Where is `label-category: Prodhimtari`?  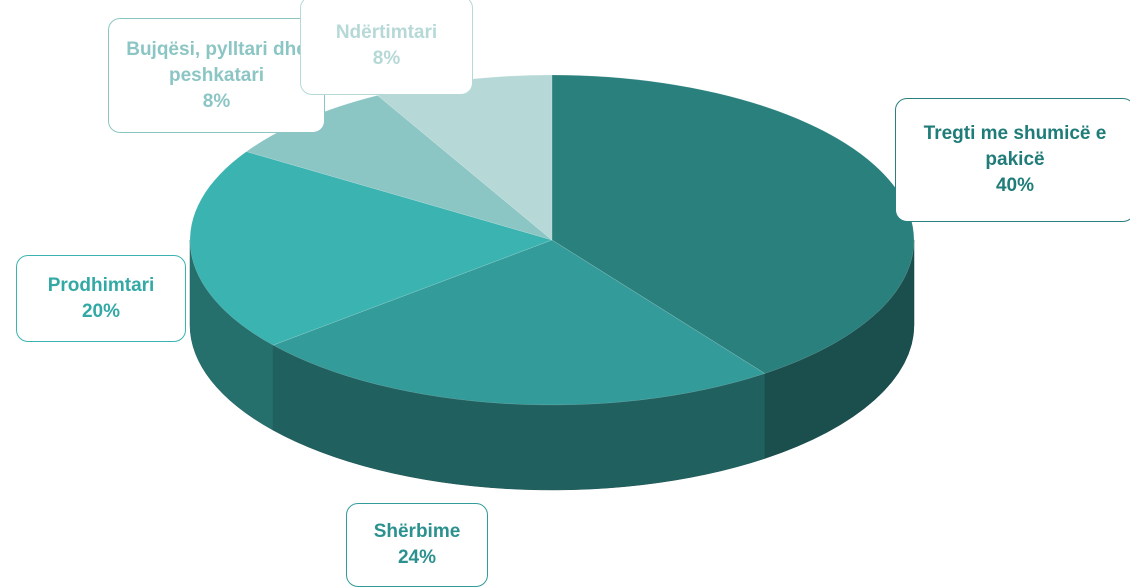
label-category: Prodhimtari is located at coordinates (101, 285).